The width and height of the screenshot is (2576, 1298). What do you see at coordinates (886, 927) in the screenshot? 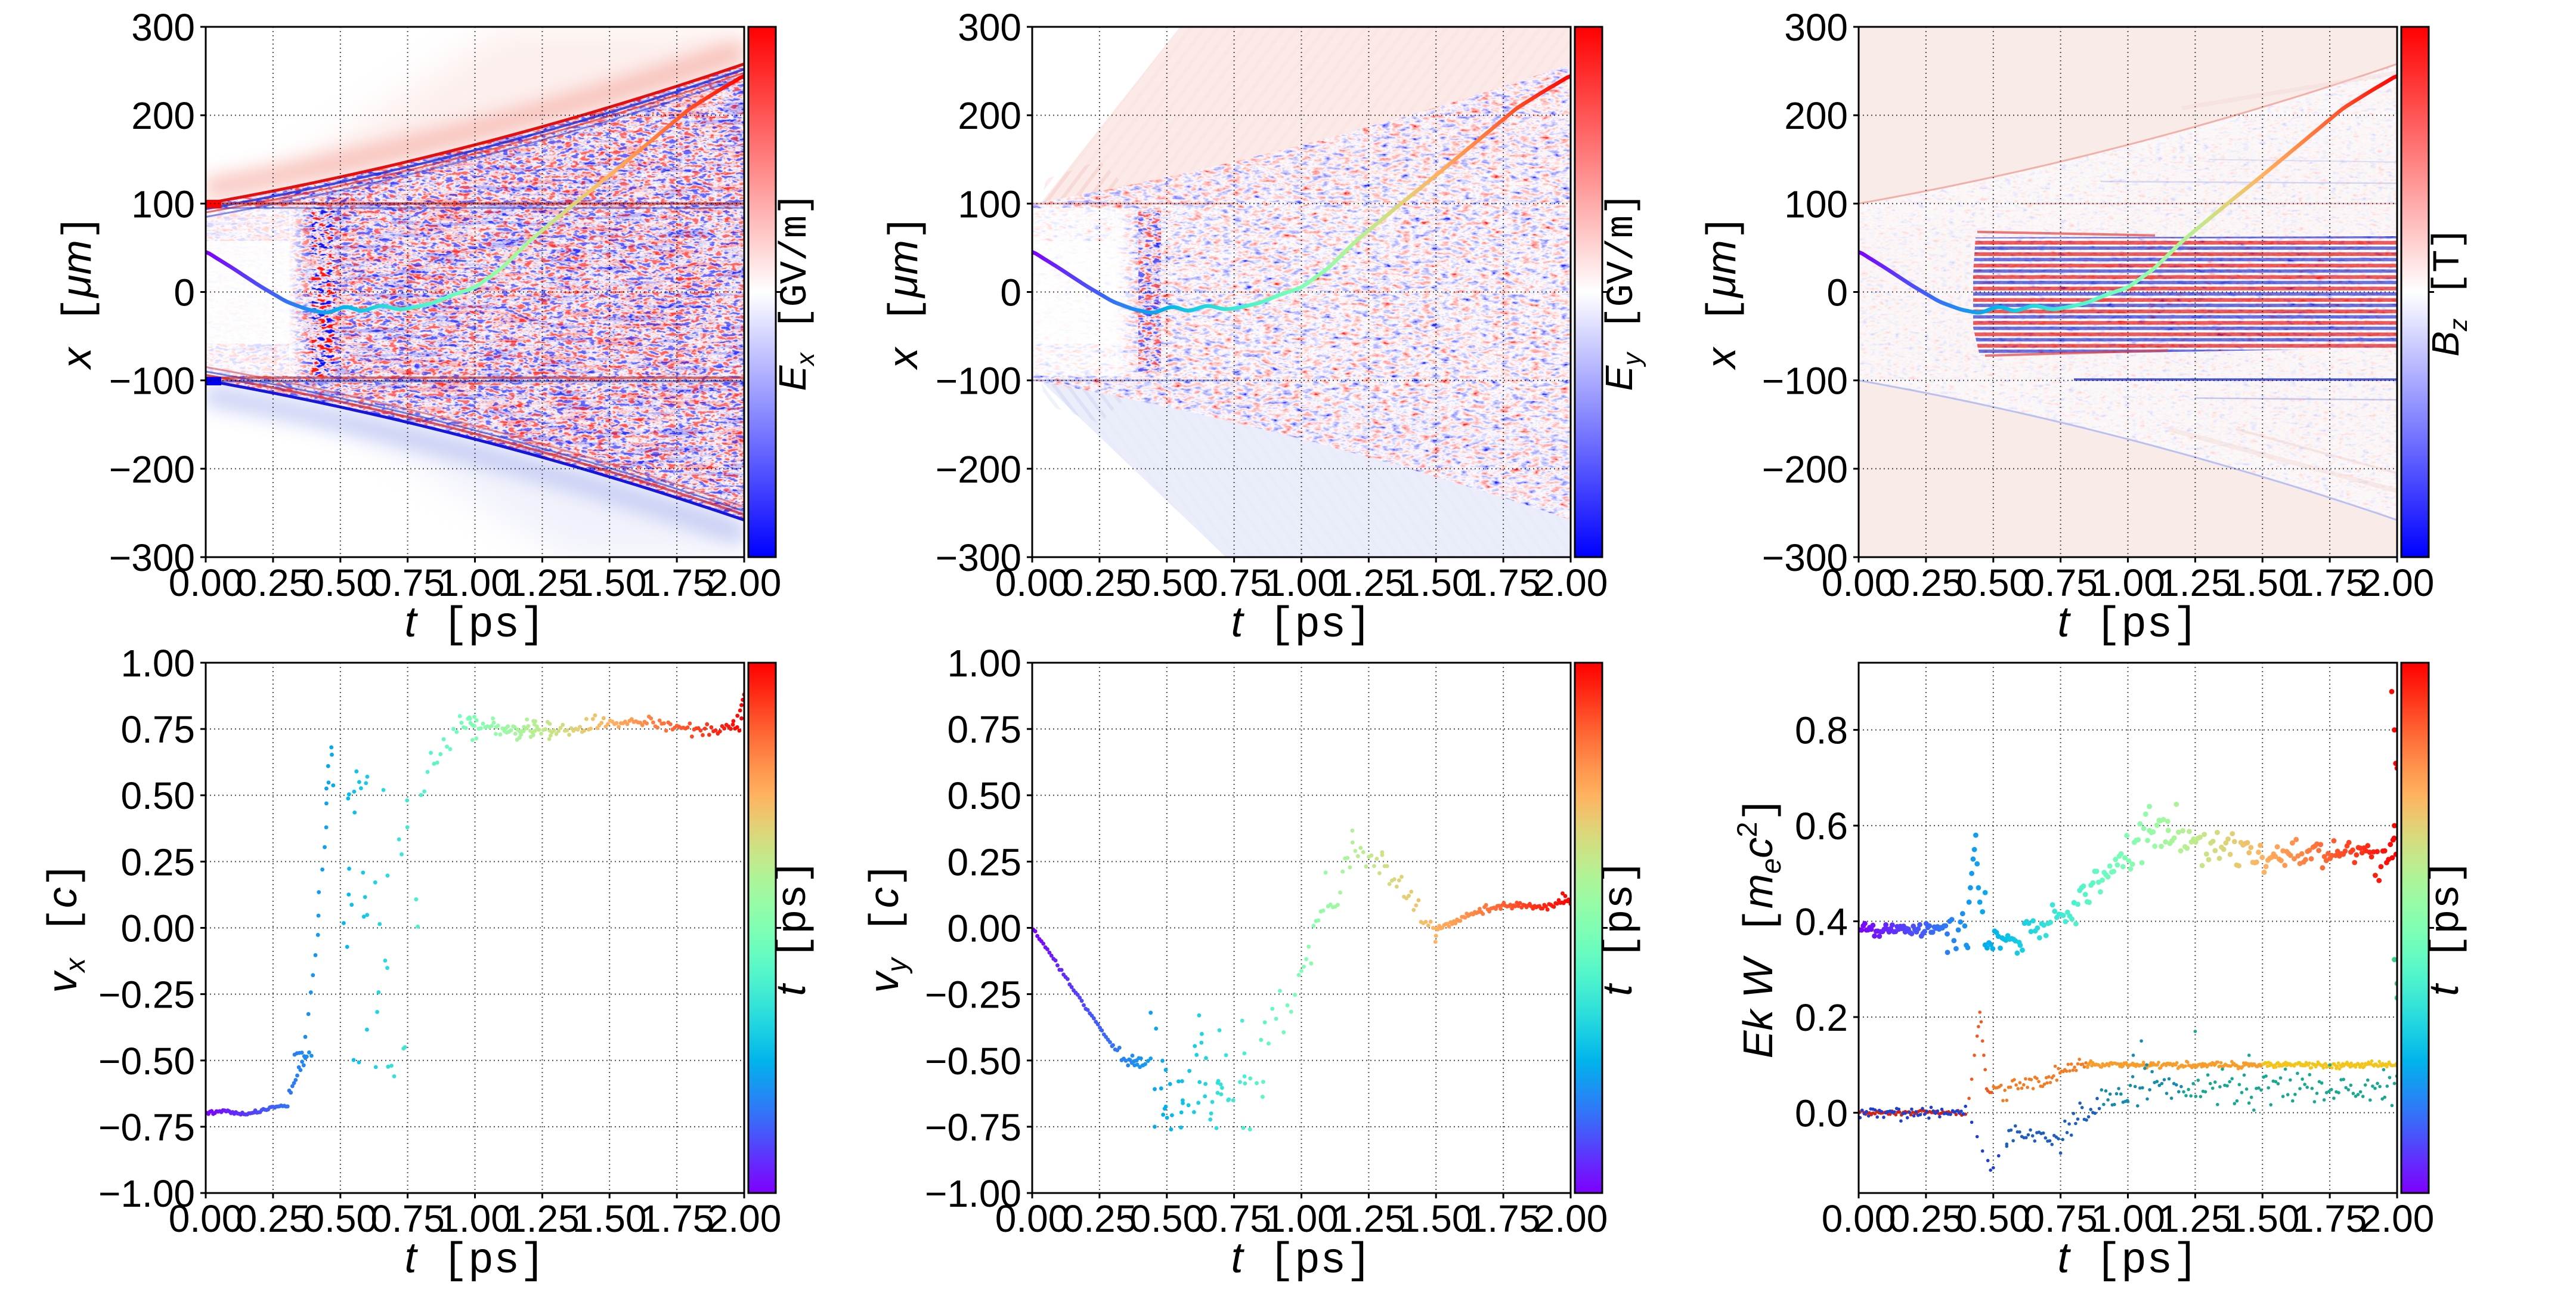
I see `svg-text: vy [c]` at bounding box center [886, 927].